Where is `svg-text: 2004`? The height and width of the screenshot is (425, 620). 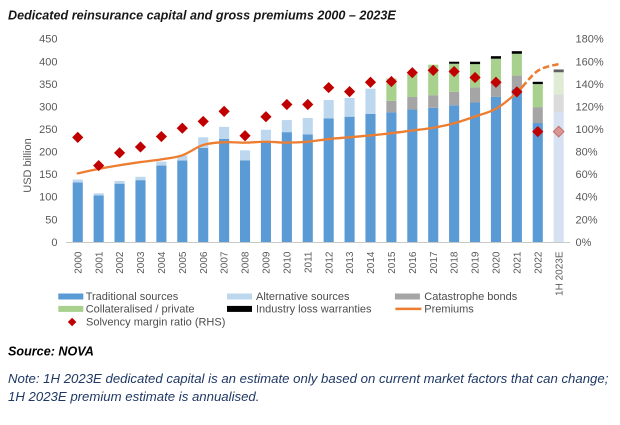 svg-text: 2004 is located at coordinates (162, 262).